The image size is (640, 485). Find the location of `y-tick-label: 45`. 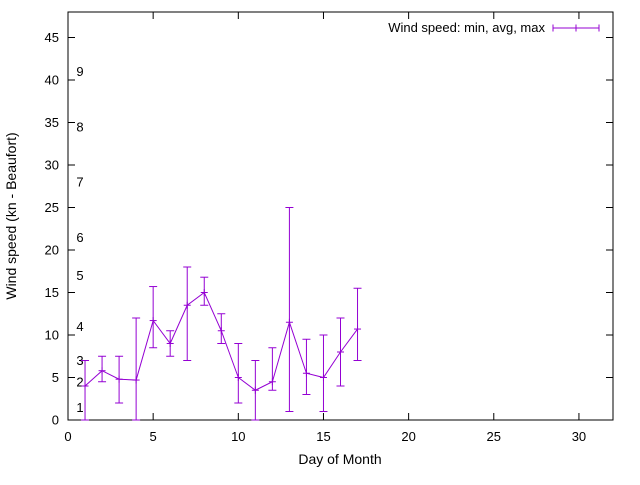

y-tick-label: 45 is located at coordinates (52, 37).